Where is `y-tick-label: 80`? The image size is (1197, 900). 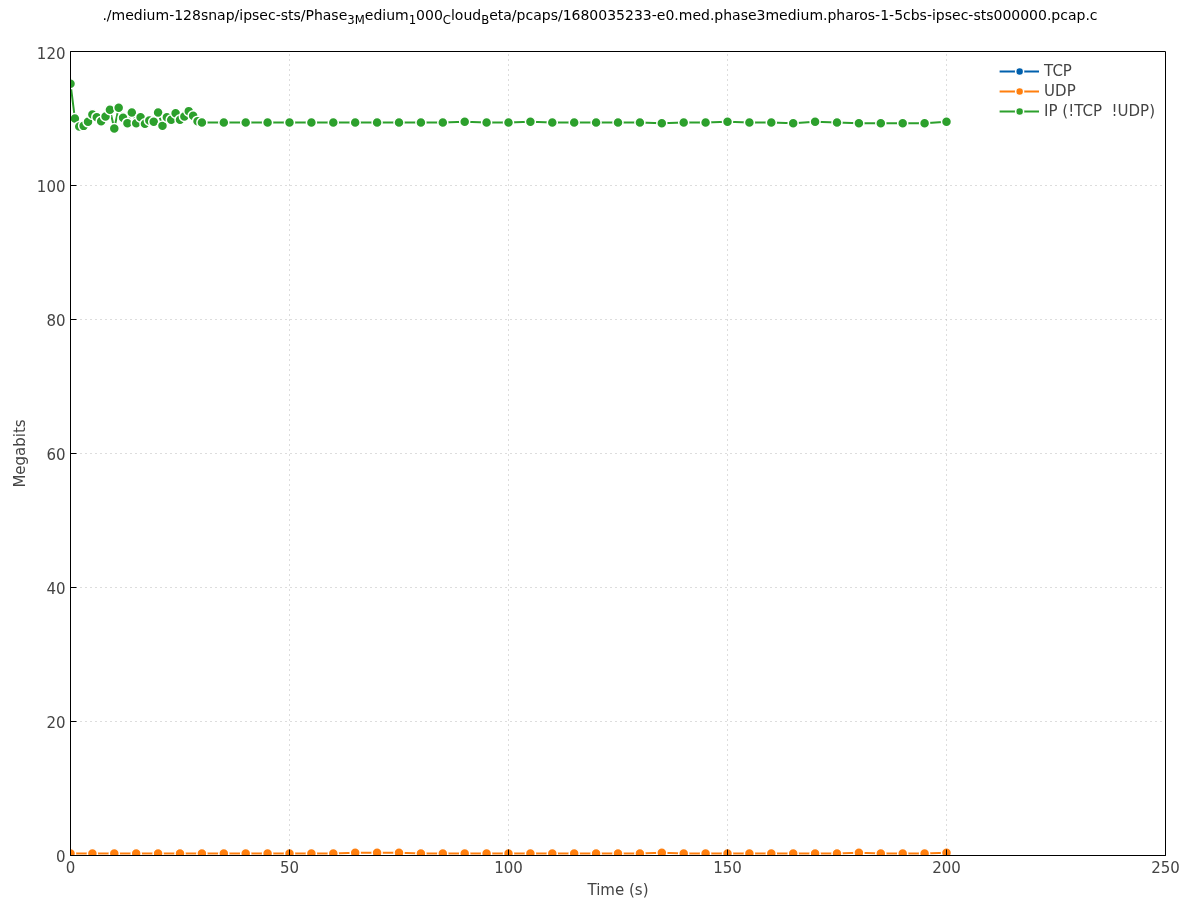
y-tick-label: 80 is located at coordinates (56, 320).